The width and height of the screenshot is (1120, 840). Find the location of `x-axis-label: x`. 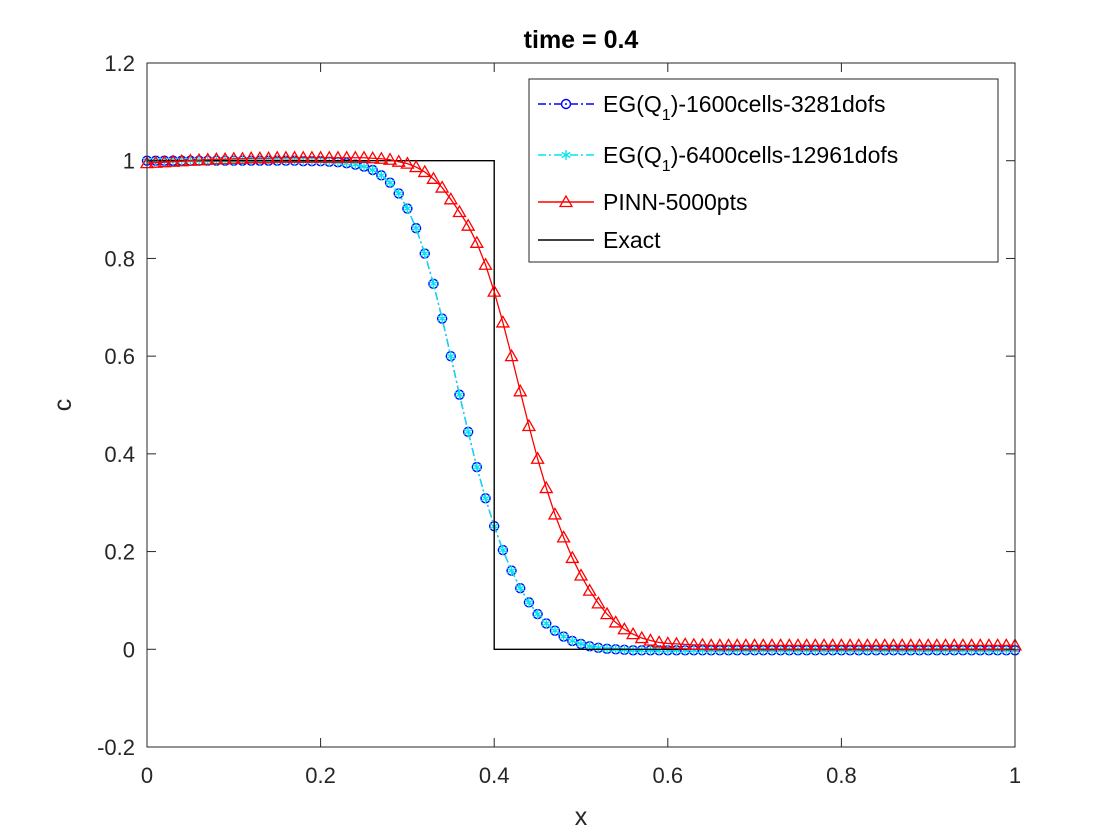

x-axis-label: x is located at coordinates (581, 817).